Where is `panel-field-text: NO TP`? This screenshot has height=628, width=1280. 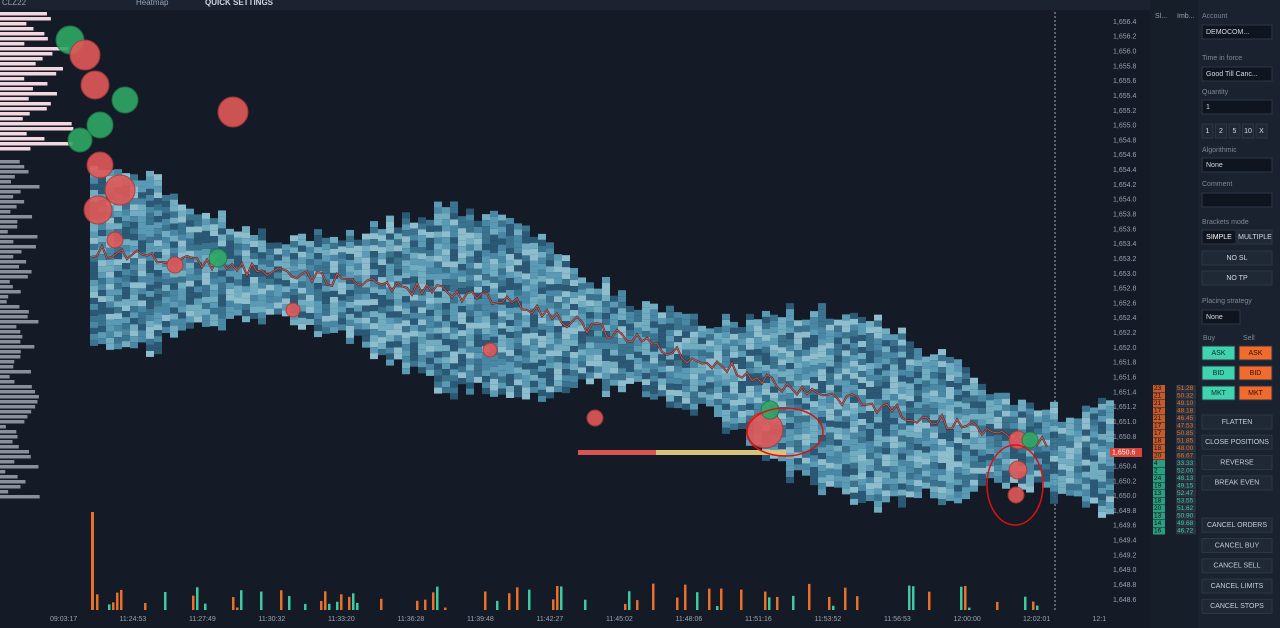
panel-field-text: NO TP is located at coordinates (1237, 278).